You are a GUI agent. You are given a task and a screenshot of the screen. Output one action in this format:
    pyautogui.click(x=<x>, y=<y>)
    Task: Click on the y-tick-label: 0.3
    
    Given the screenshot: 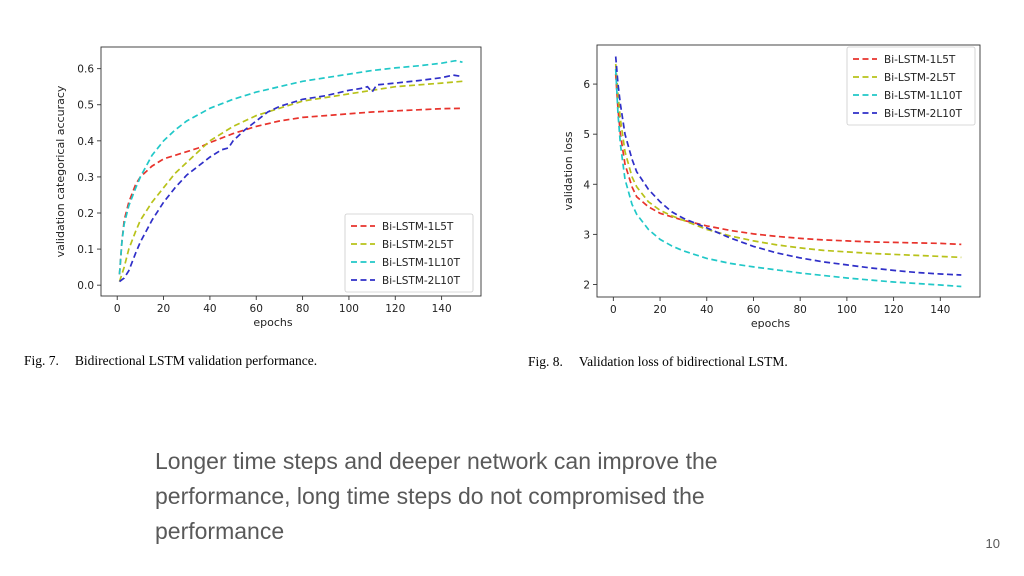 What is the action you would take?
    pyautogui.click(x=85, y=178)
    